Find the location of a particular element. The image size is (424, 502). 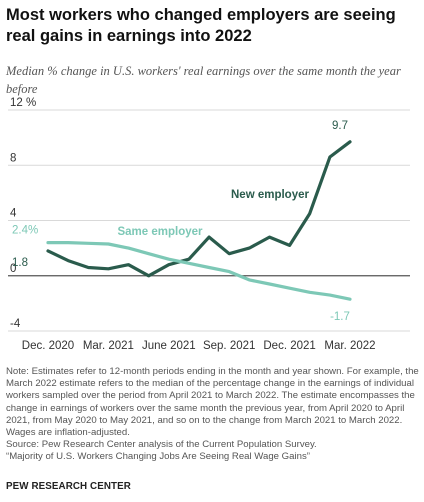

x-tick-label: June 2021 is located at coordinates (169, 346).